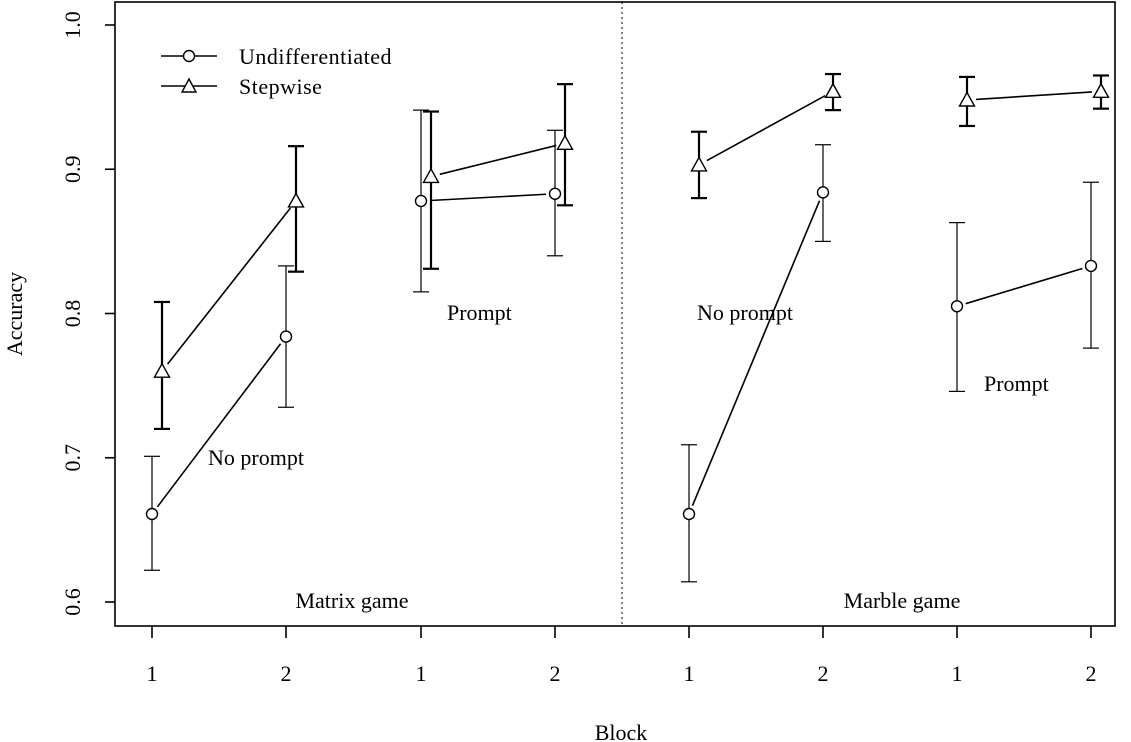 This screenshot has height=742, width=1131. I want to click on game-label-matrix: Matrix game, so click(351, 600).